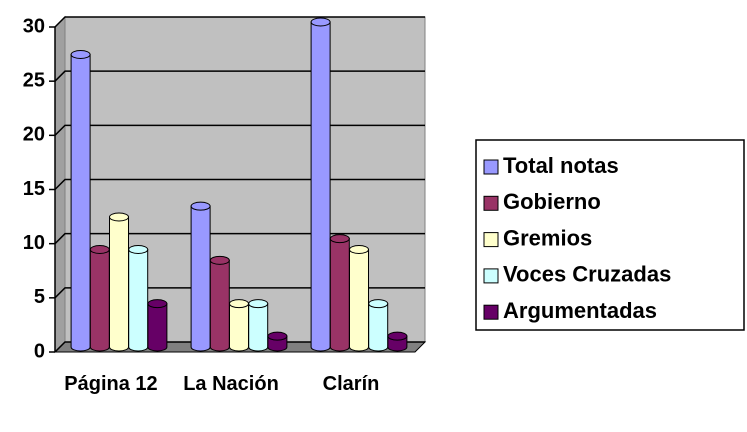 Image resolution: width=747 pixels, height=432 pixels. Describe the element at coordinates (552, 201) in the screenshot. I see `legend-label: Gobierno` at that location.